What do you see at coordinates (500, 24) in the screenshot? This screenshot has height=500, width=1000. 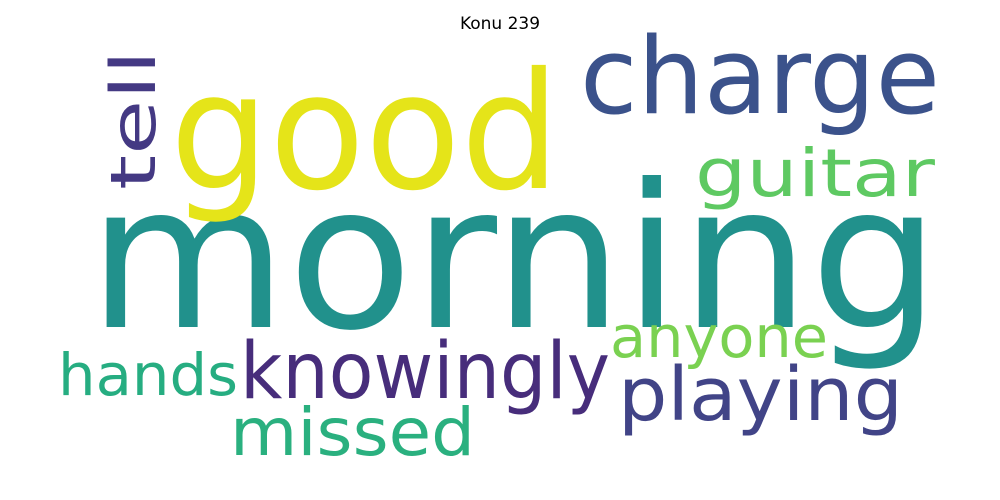 I see `cloud-title: Konu 239` at bounding box center [500, 24].